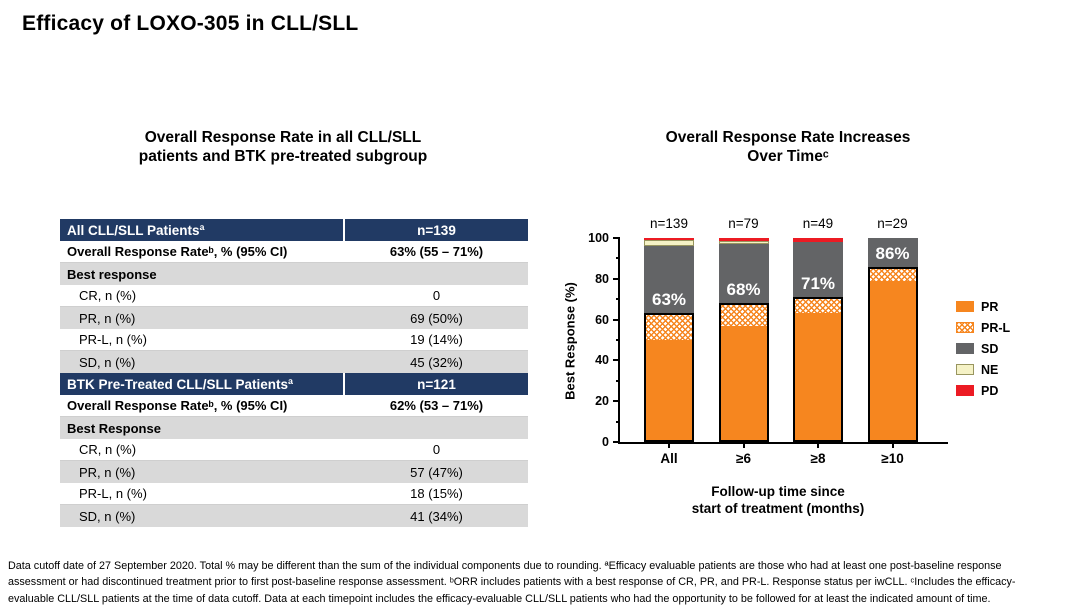  I want to click on table-row: SD, n (%) 41 (34%), so click(294, 516).